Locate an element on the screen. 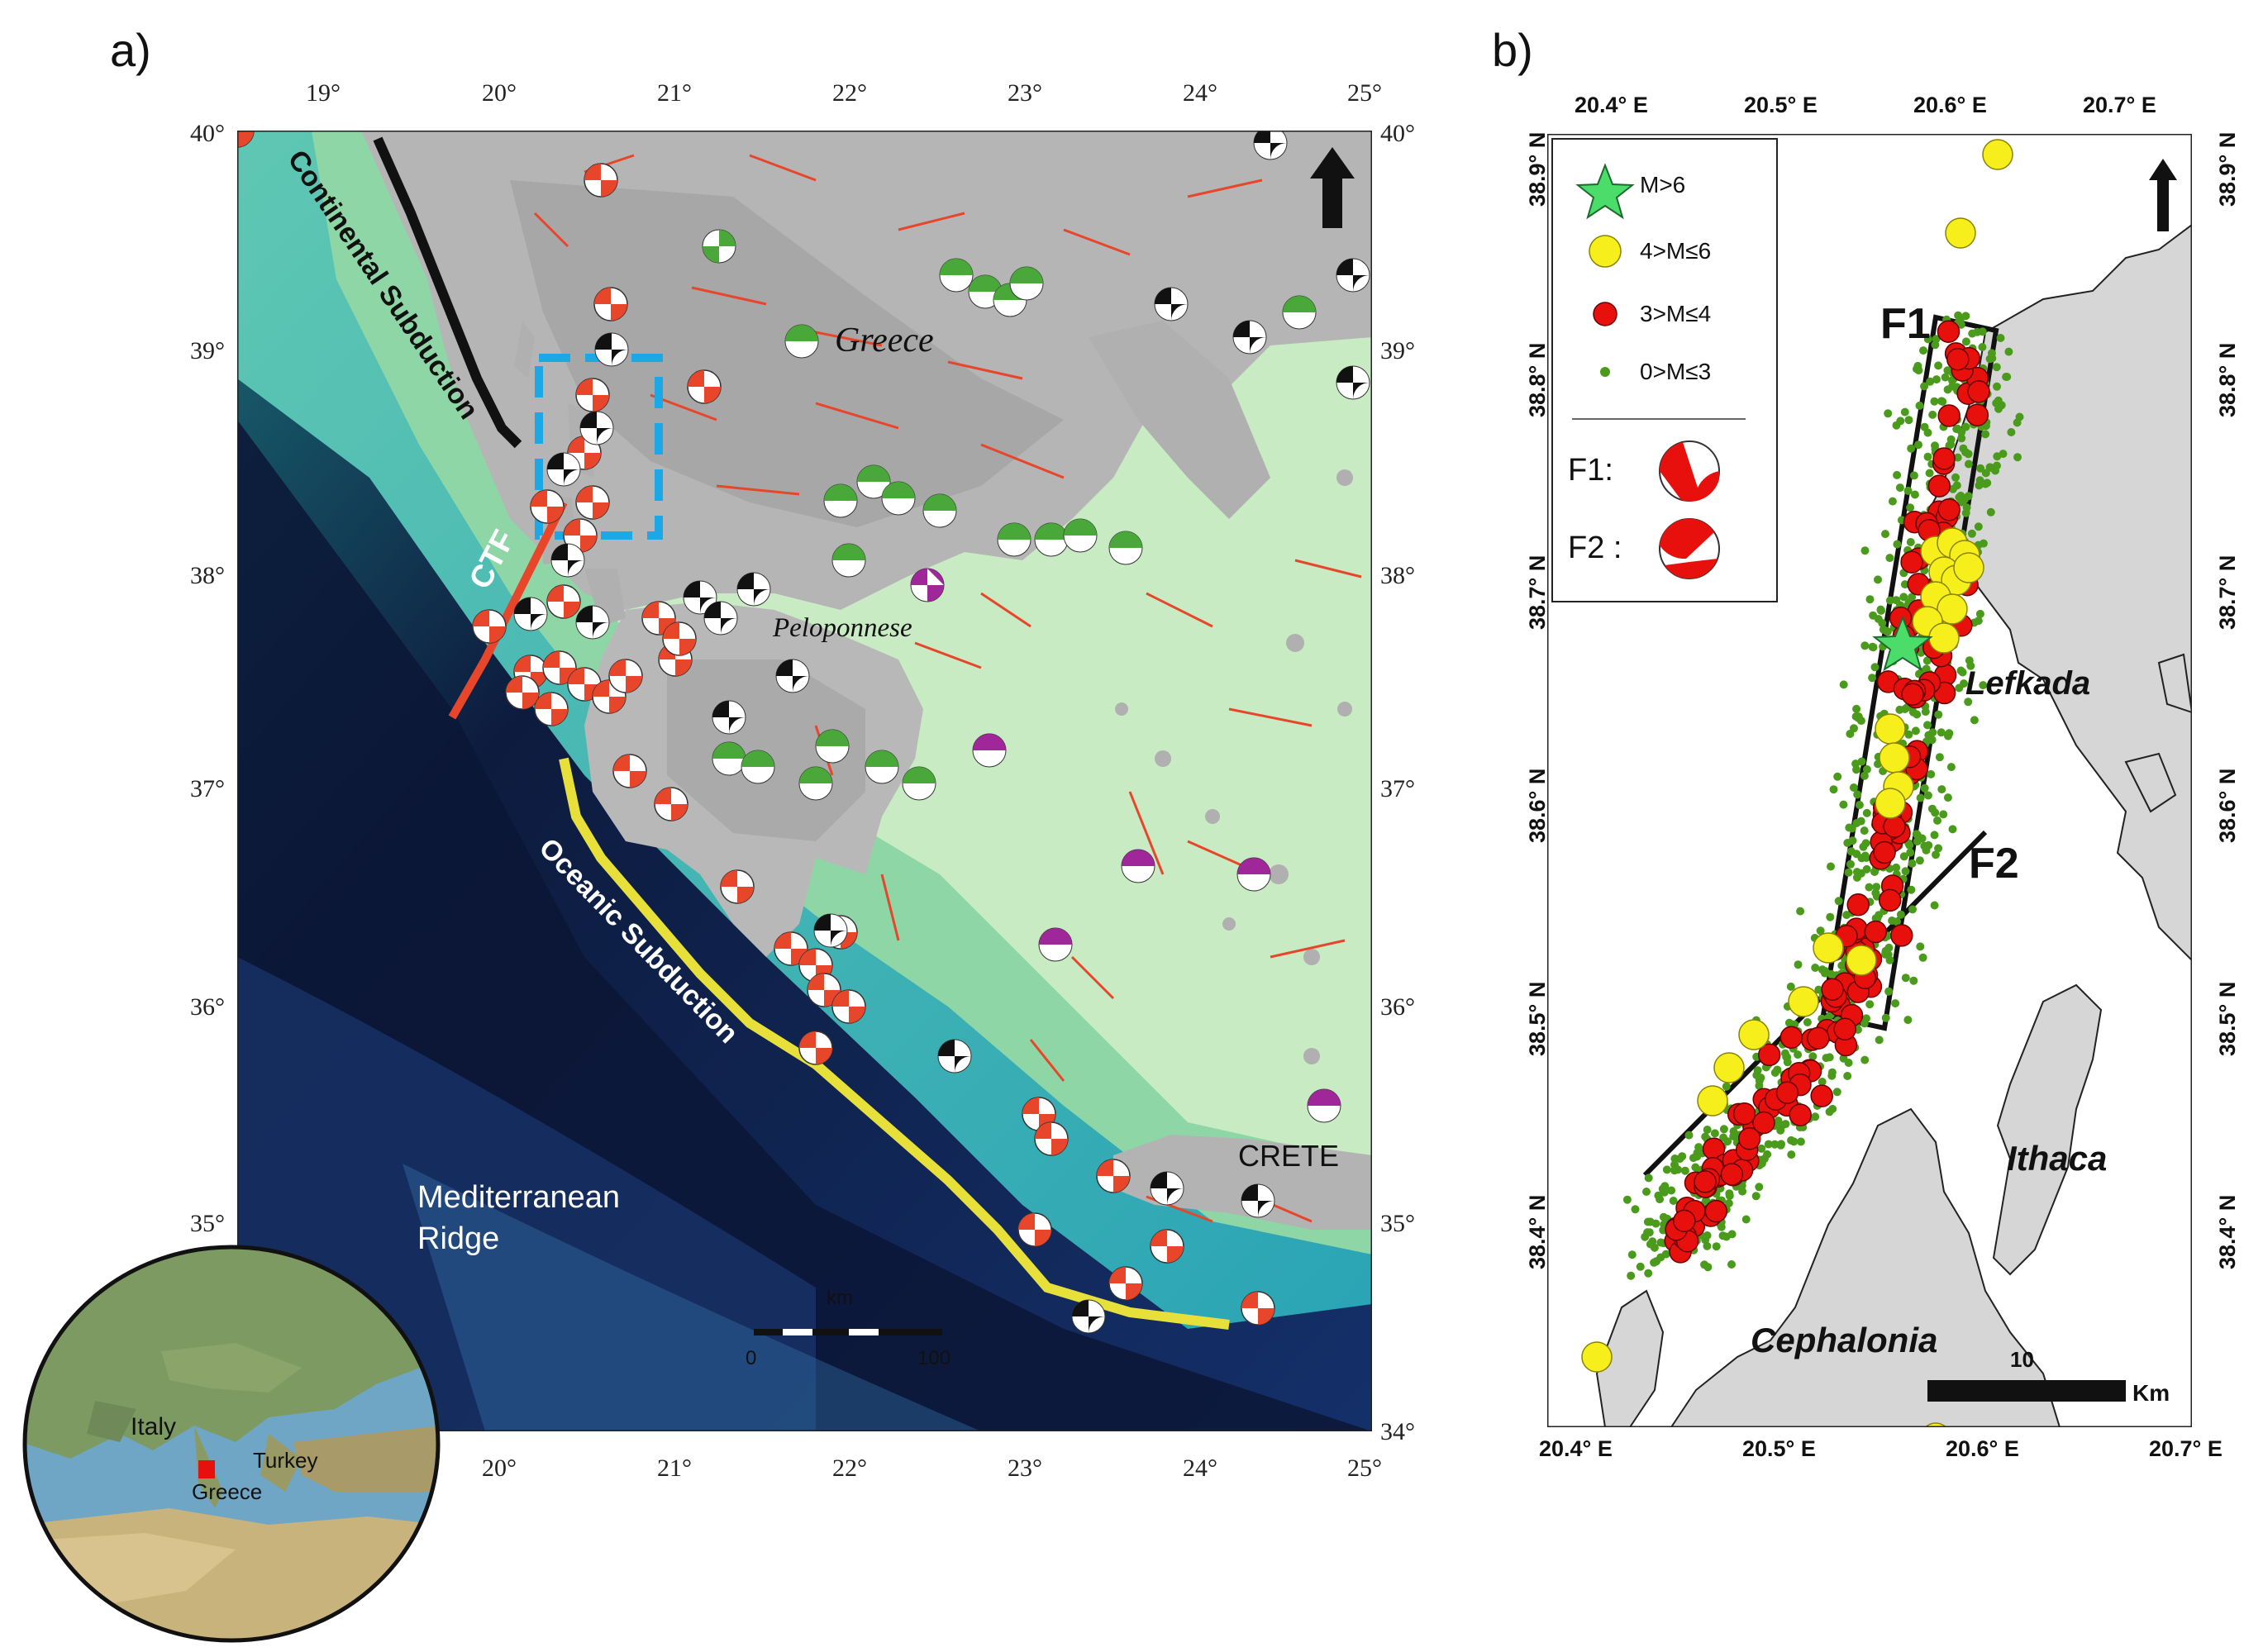 The height and width of the screenshot is (1652, 2244). legend-m6-label: M>6 is located at coordinates (1663, 185).